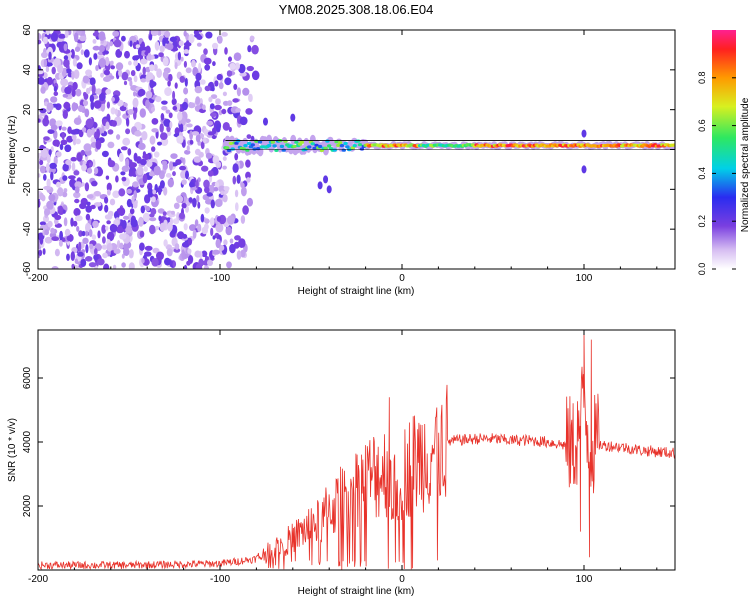 The image size is (750, 600). I want to click on y-tick-label: 2000, so click(27, 505).